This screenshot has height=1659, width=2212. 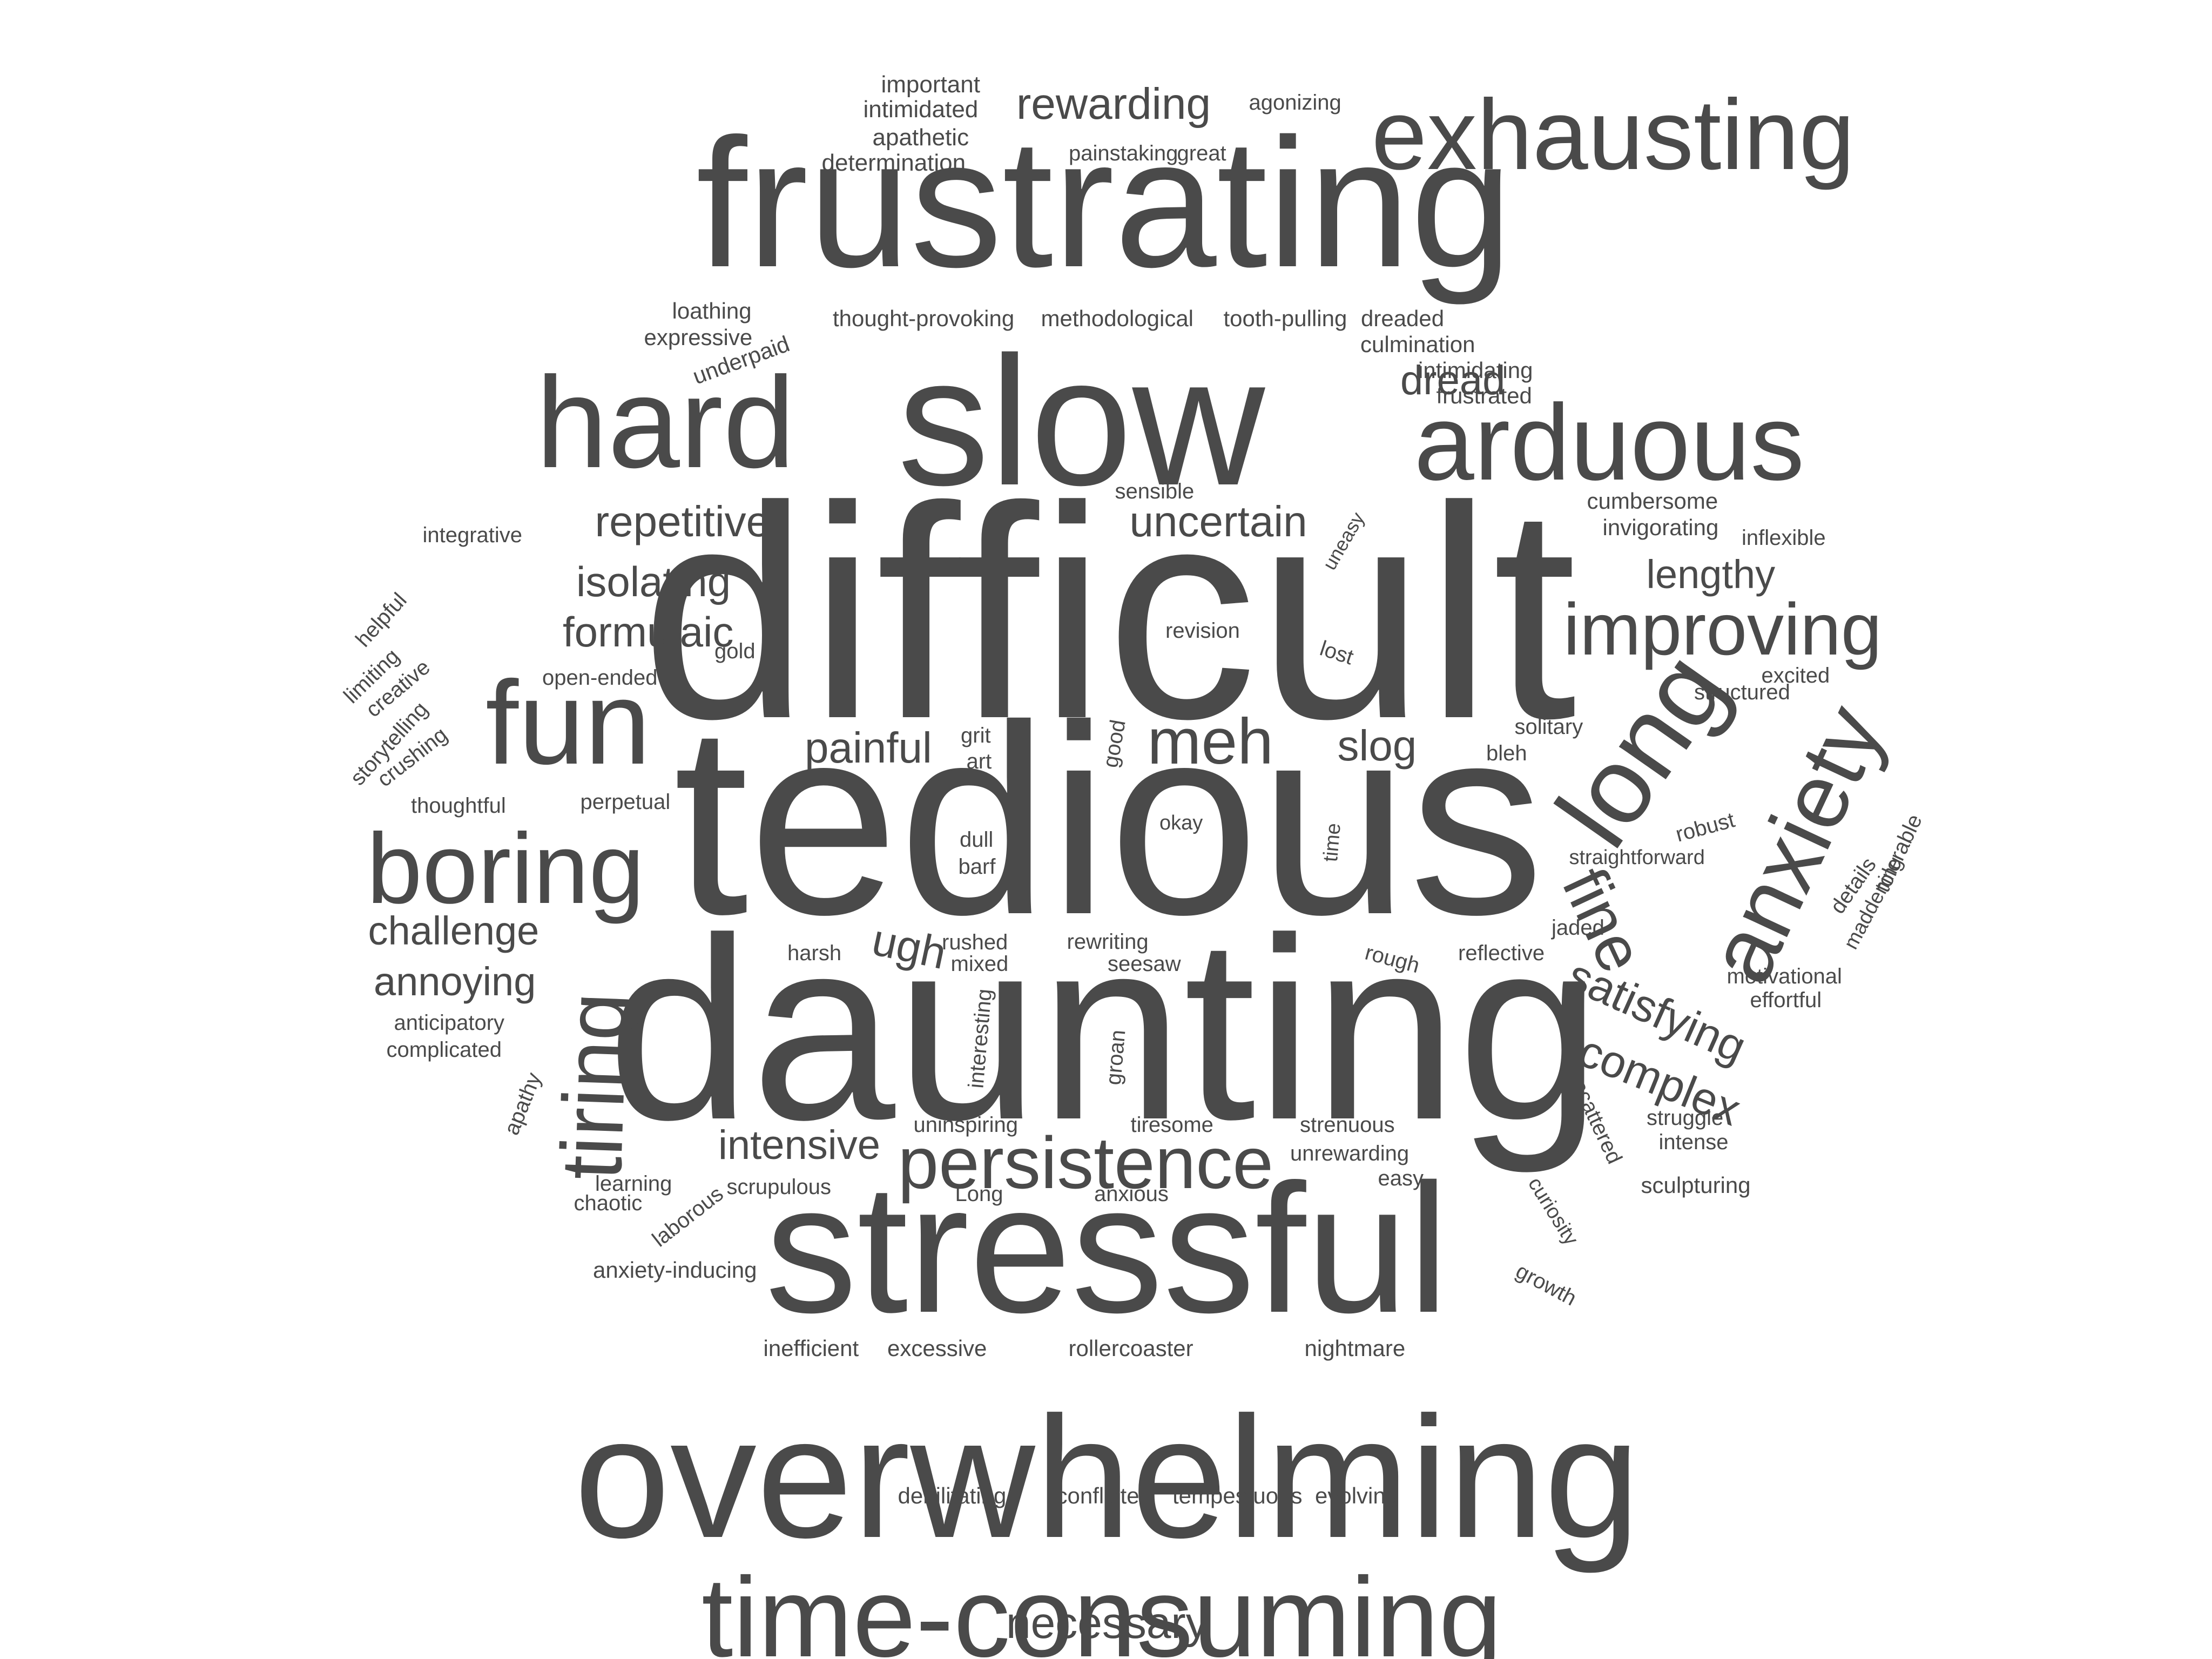 What do you see at coordinates (1795, 844) in the screenshot?
I see `cloud-word: anxiety` at bounding box center [1795, 844].